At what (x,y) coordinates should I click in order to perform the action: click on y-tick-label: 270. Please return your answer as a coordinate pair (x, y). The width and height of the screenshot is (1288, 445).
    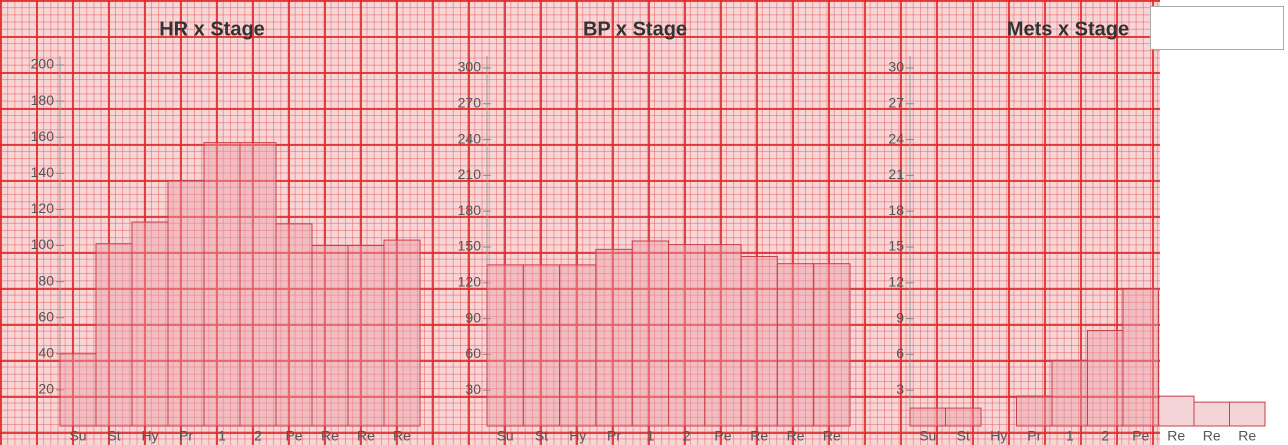
    Looking at the image, I should click on (470, 102).